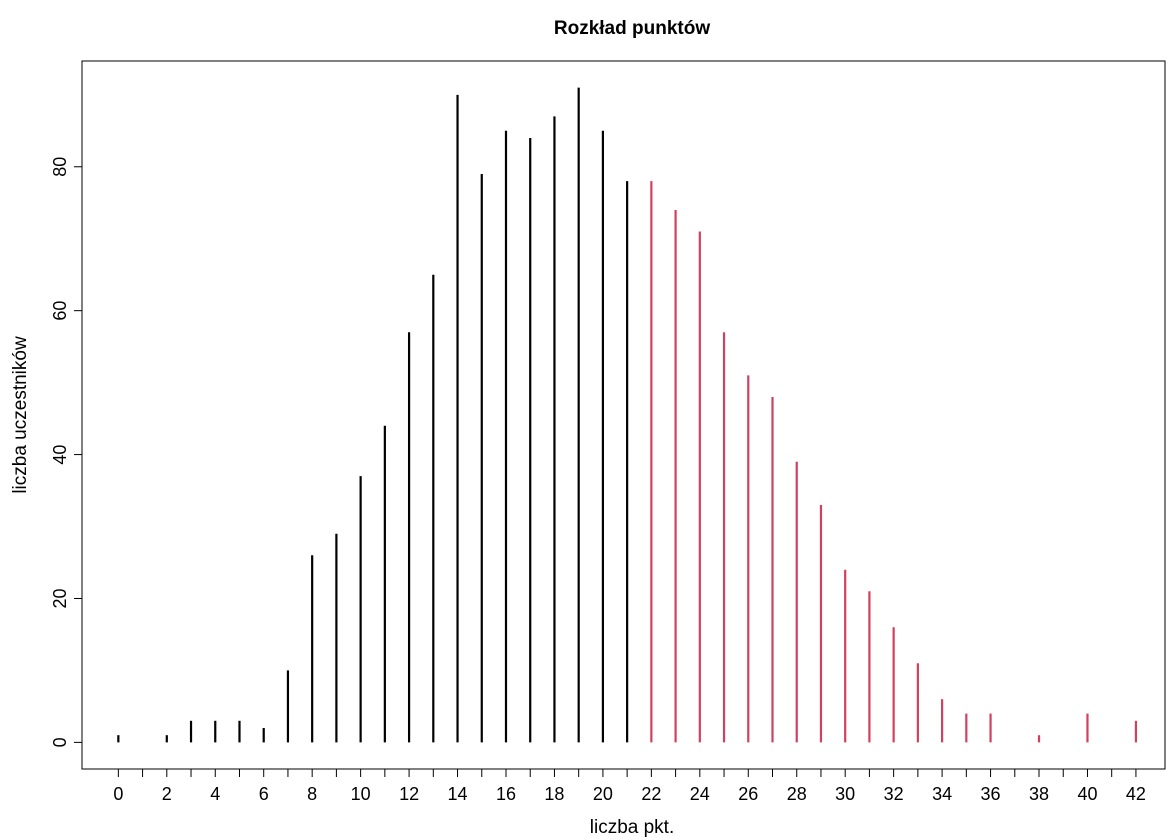 This screenshot has width=1170, height=840. What do you see at coordinates (312, 794) in the screenshot?
I see `x-tick-label: 8` at bounding box center [312, 794].